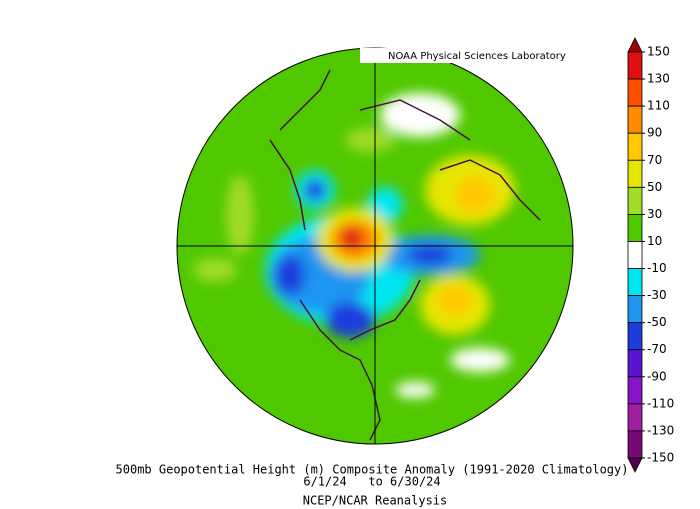 Image resolution: width=700 pixels, height=509 pixels. Describe the element at coordinates (660, 430) in the screenshot. I see `colorbar-tick-label: -130` at that location.